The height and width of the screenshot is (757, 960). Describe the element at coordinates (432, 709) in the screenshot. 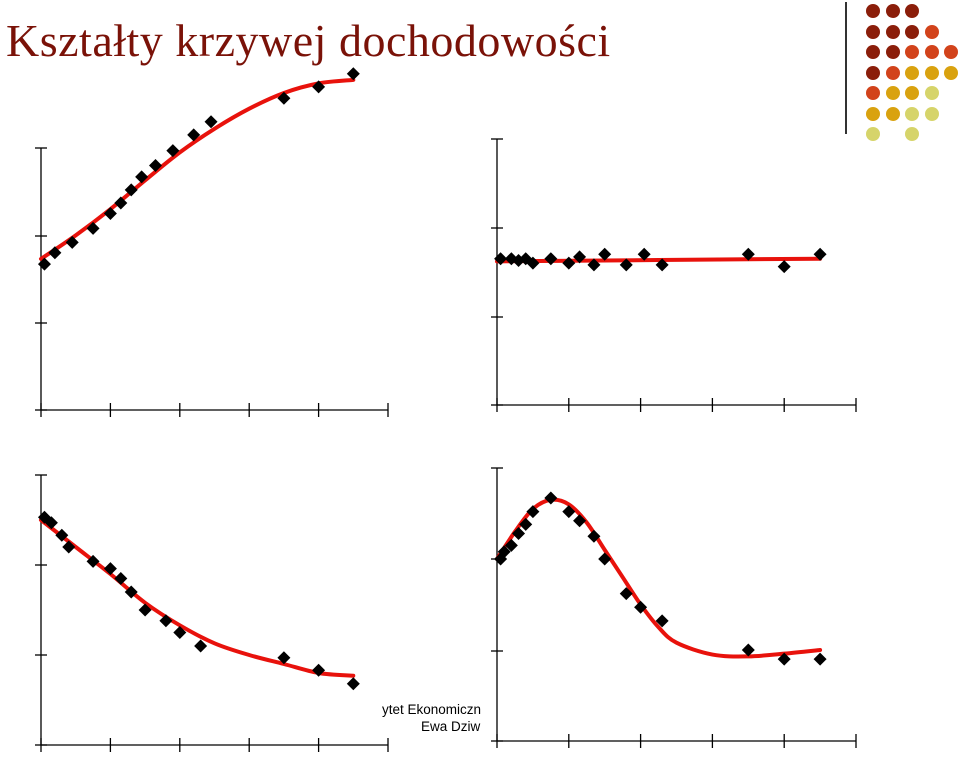

I see `footer-institution: ytet Ekonomiczn` at that location.